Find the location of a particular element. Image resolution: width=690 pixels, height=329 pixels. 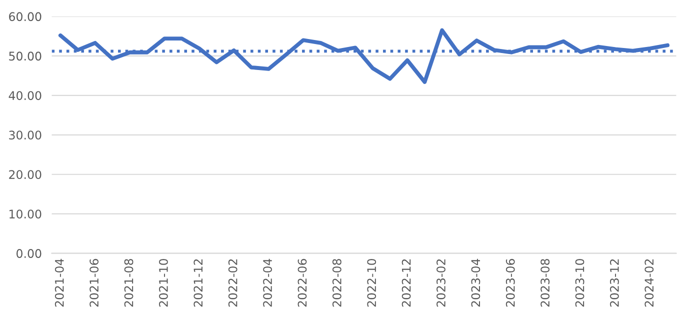

x-tick-label: 2023-04 is located at coordinates (475, 282).